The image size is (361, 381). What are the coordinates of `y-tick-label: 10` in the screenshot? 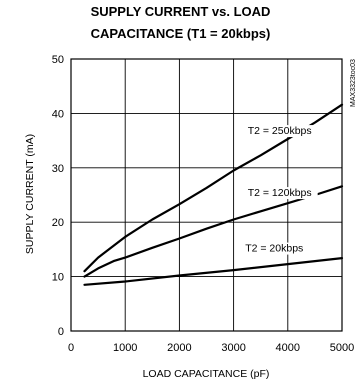 It's located at (58, 278).